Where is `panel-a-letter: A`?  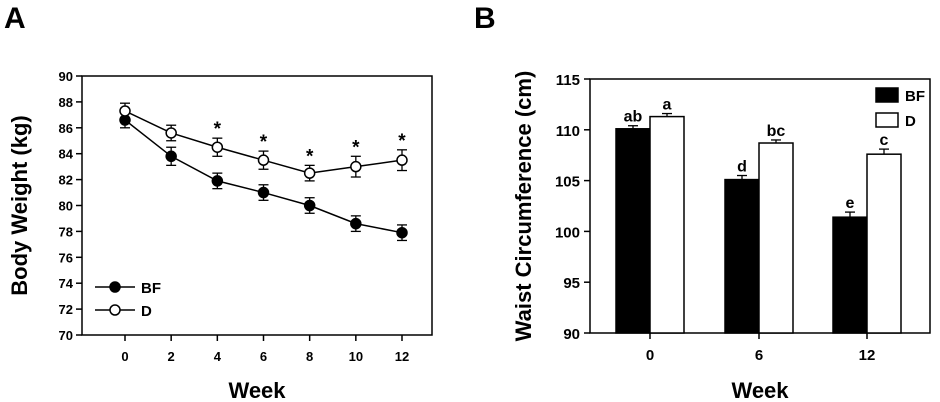
panel-a-letter: A is located at coordinates (15, 18).